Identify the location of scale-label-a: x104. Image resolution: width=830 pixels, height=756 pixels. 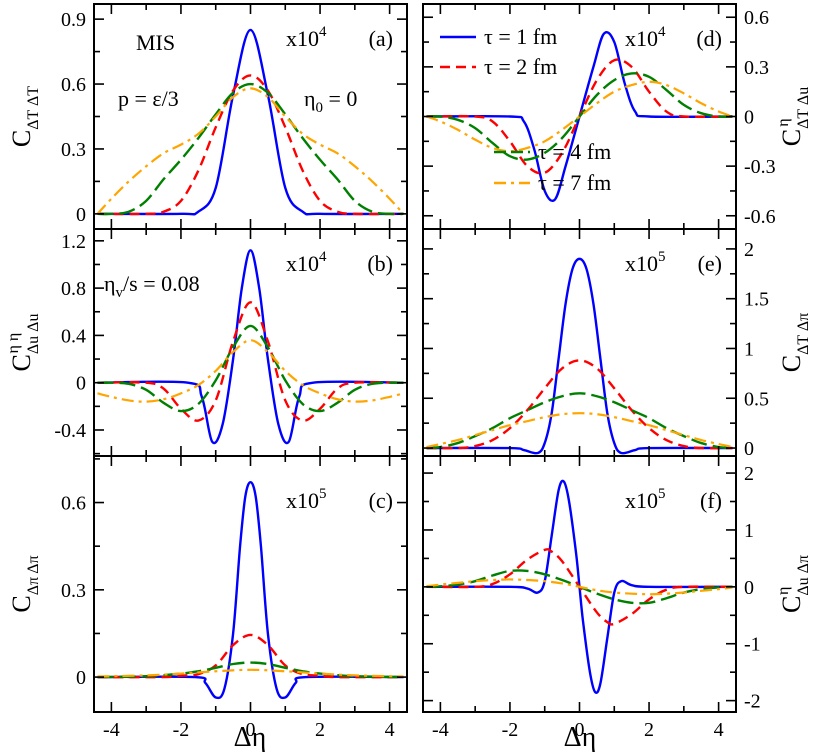
(306, 37).